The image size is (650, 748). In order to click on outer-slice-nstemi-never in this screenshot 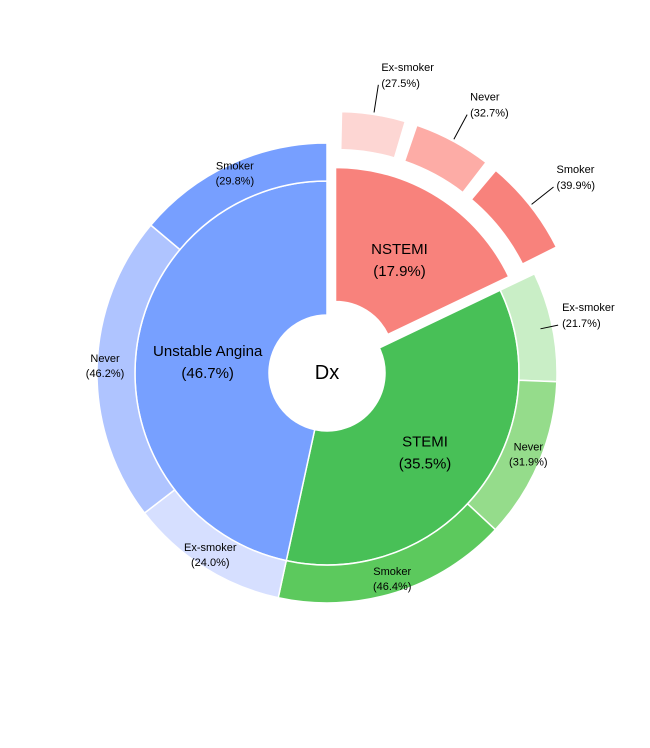, I will do `click(445, 159)`.